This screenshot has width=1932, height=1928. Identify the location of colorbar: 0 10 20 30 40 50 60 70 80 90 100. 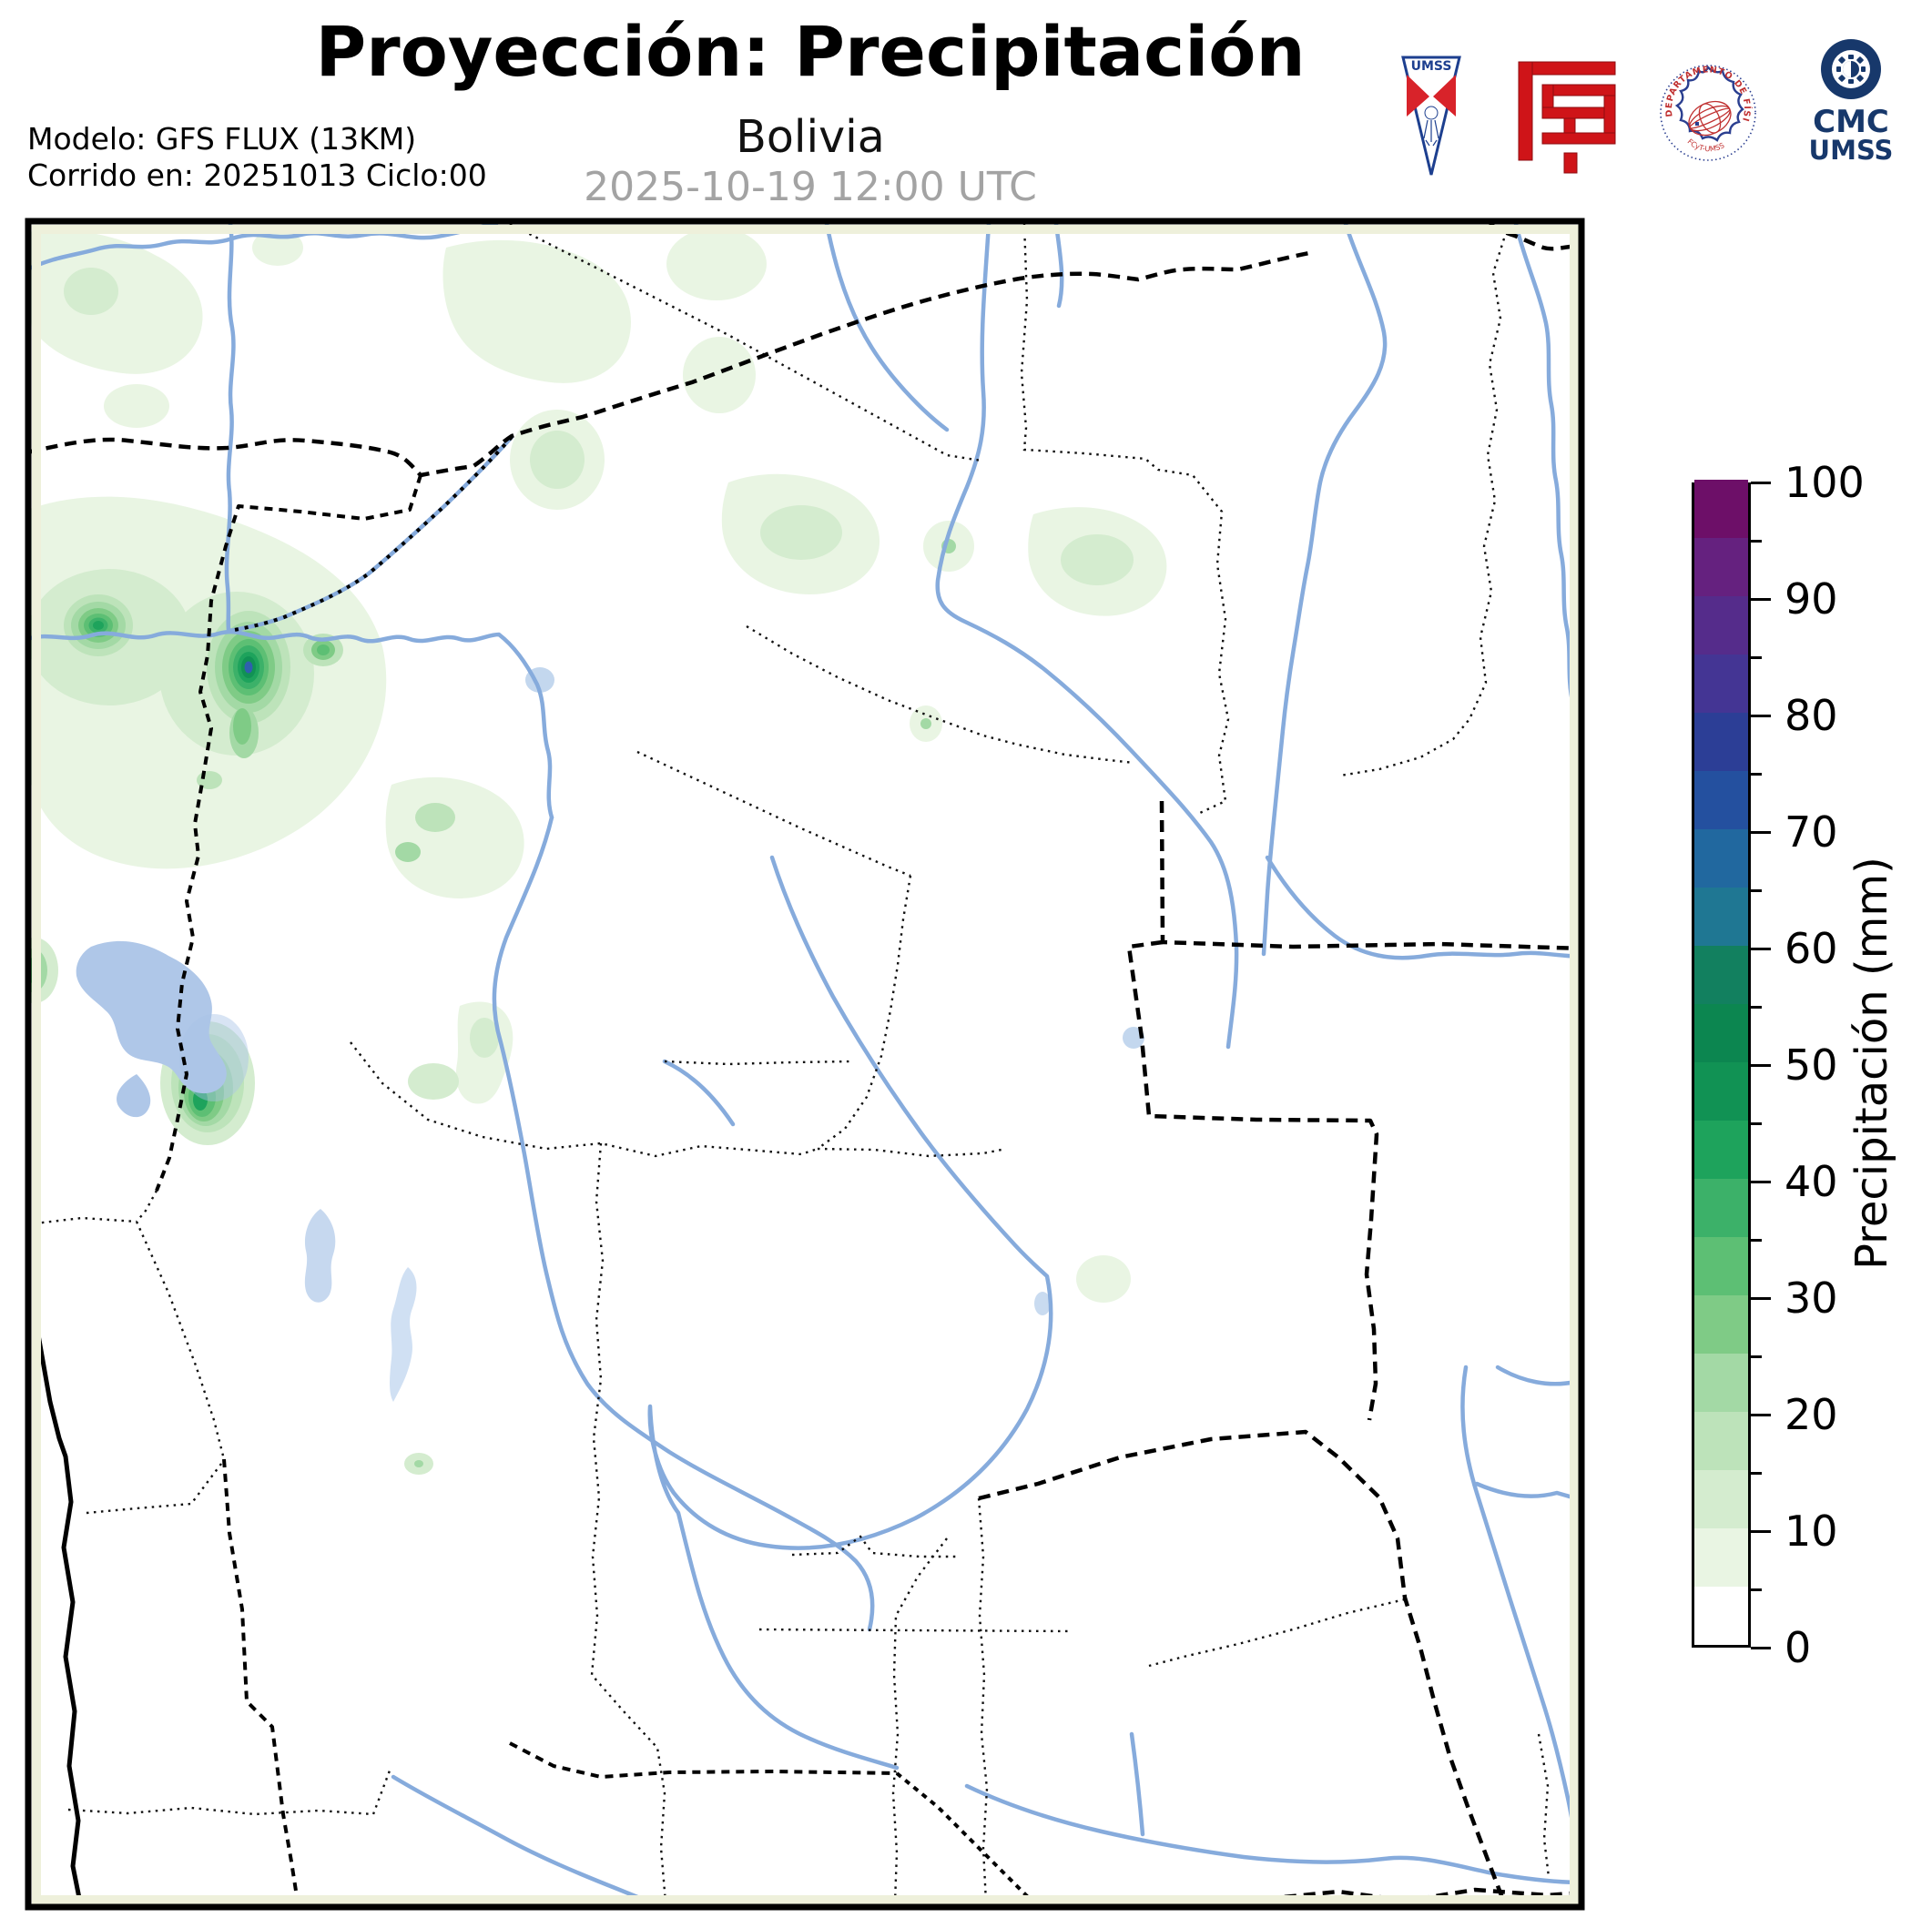
(1779, 1065).